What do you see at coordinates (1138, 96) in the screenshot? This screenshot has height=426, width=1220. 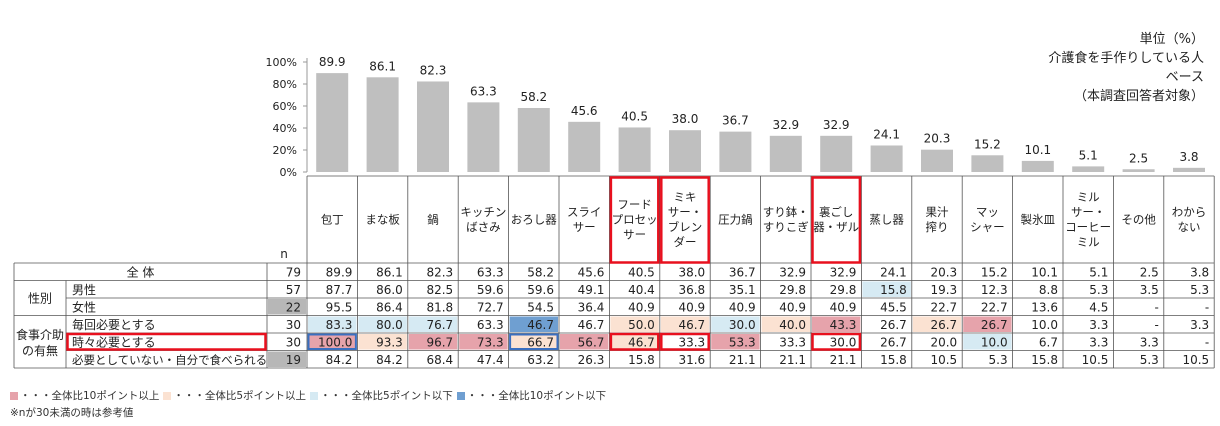 I see `base-label-line3: （本調査回答者対象）` at bounding box center [1138, 96].